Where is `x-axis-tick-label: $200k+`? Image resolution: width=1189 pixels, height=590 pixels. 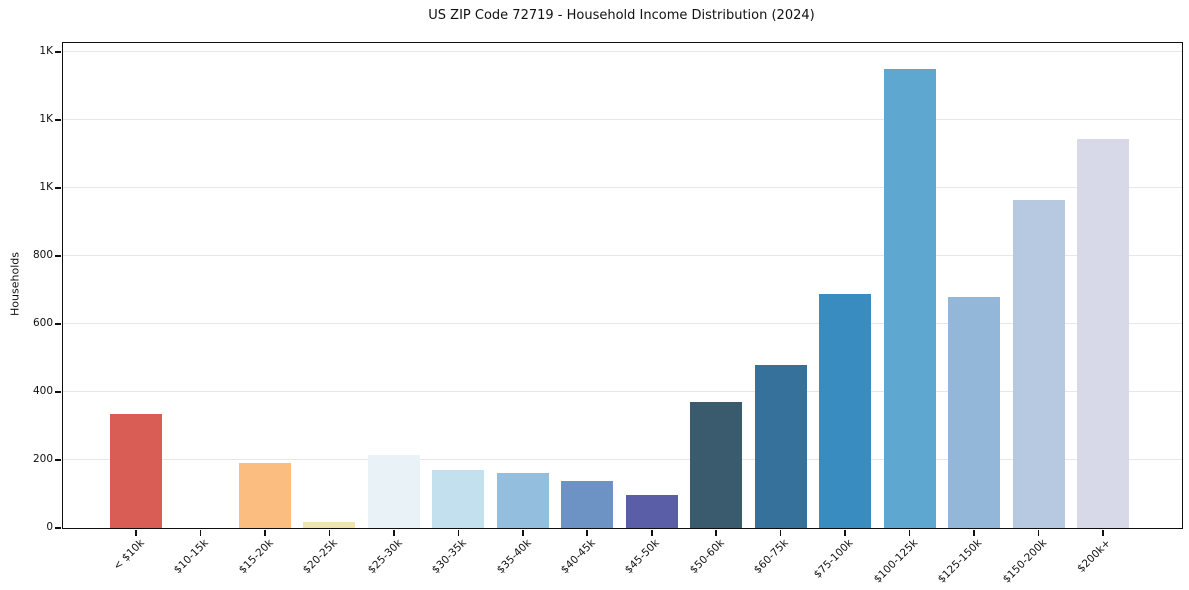 x-axis-tick-label: $200k+ is located at coordinates (1094, 556).